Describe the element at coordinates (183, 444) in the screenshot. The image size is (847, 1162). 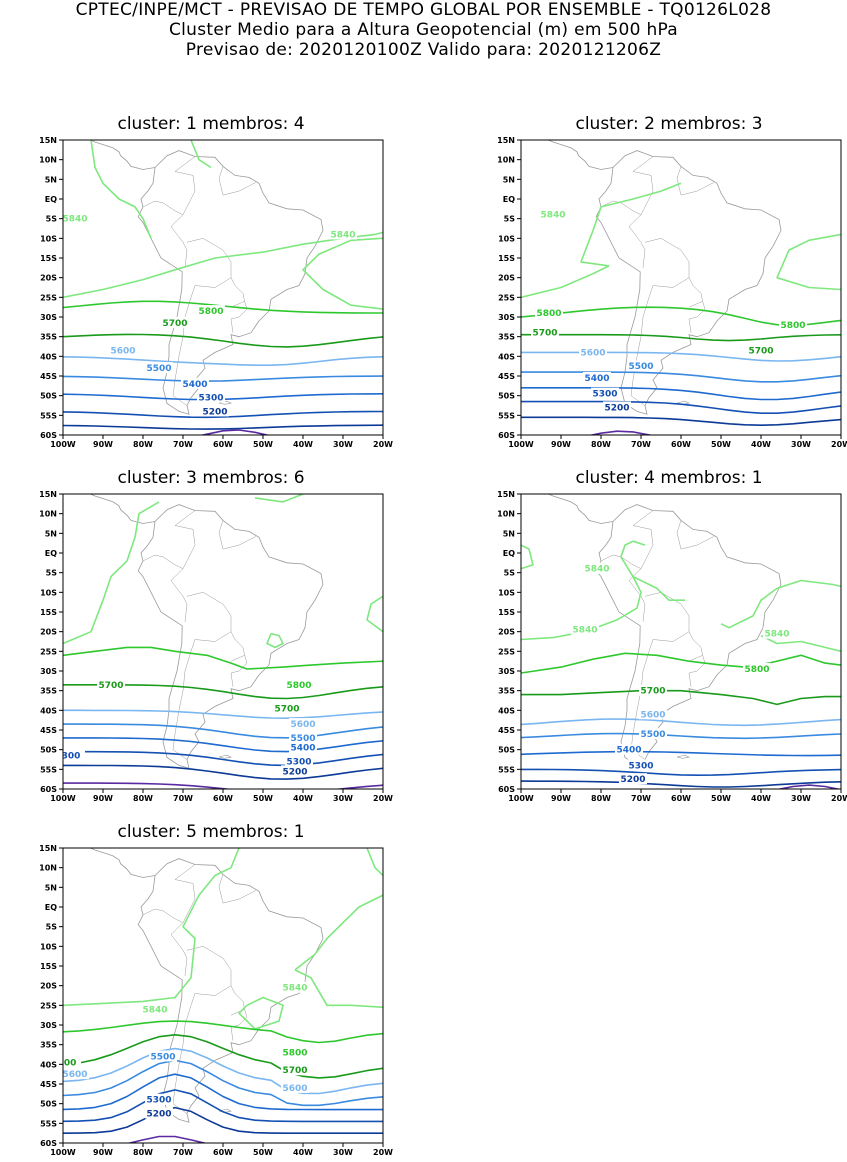
I see `lon-tick-label: 70W` at that location.